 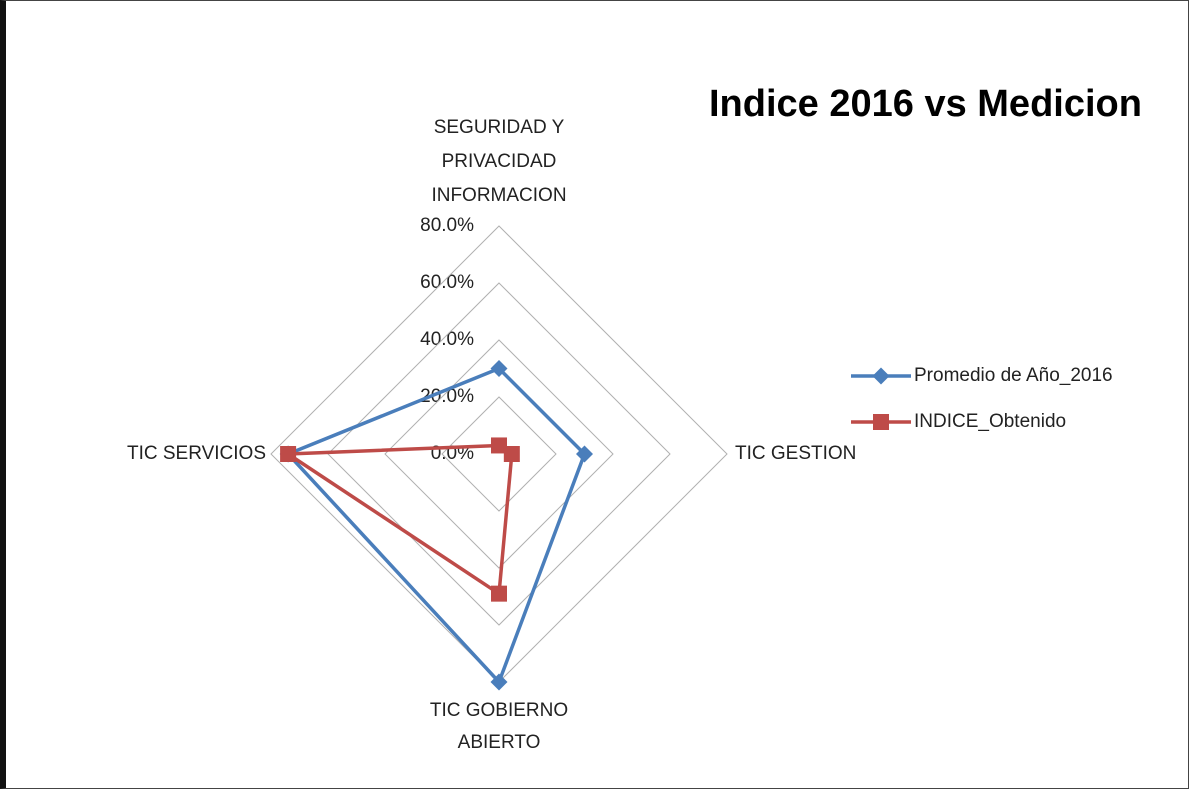 I want to click on r-tick-label: 60.0%, so click(x=447, y=282).